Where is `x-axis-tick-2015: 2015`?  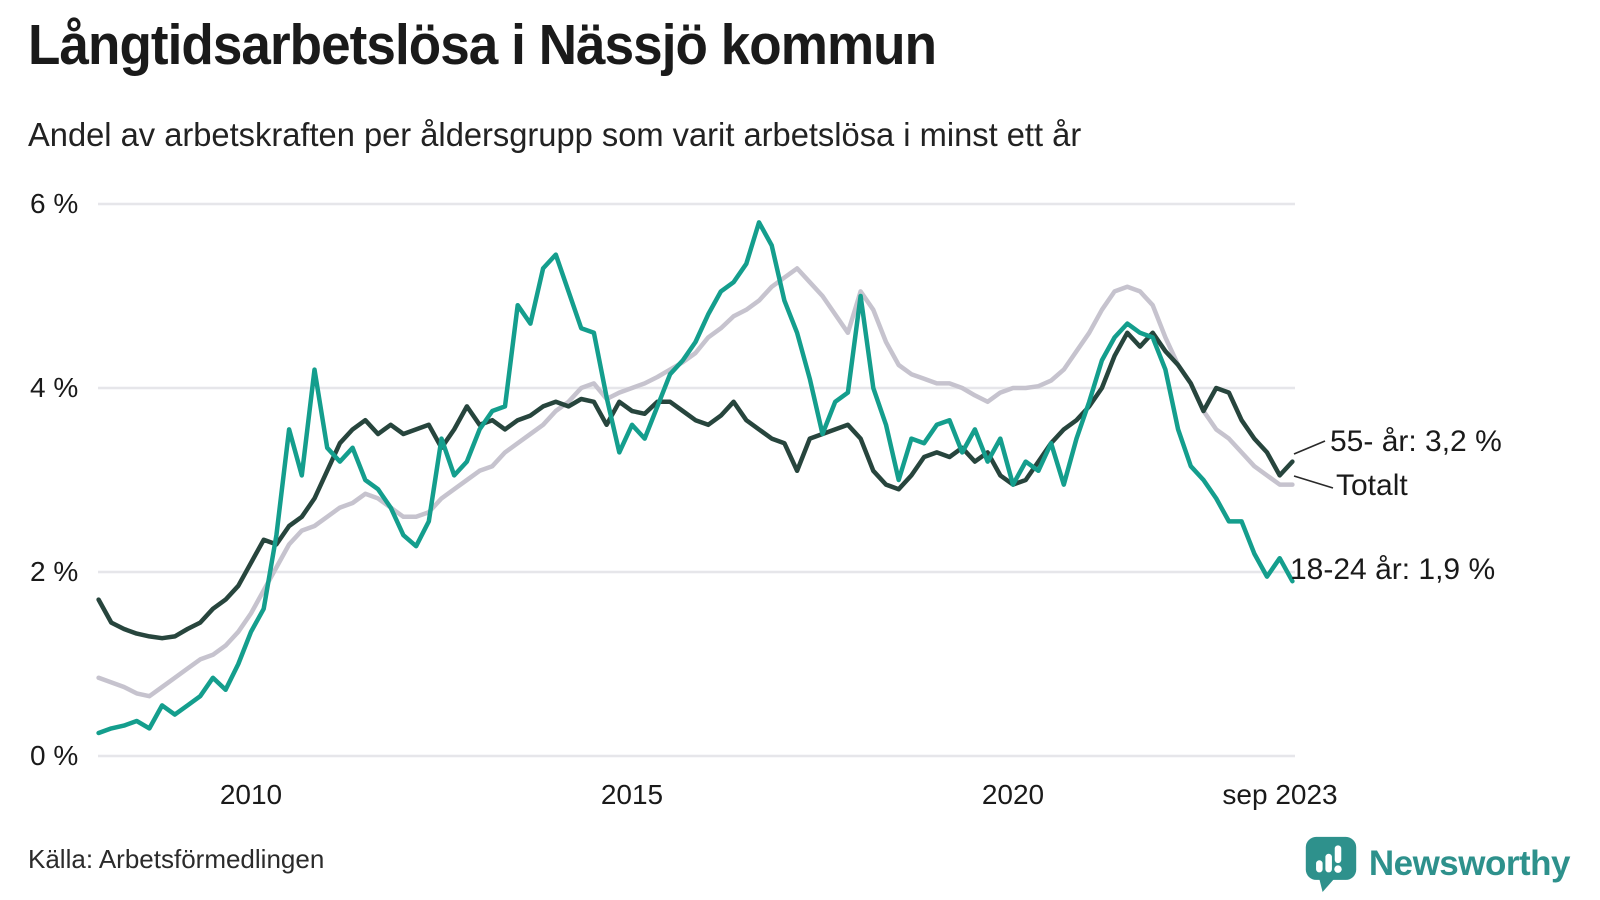
x-axis-tick-2015: 2015 is located at coordinates (632, 794).